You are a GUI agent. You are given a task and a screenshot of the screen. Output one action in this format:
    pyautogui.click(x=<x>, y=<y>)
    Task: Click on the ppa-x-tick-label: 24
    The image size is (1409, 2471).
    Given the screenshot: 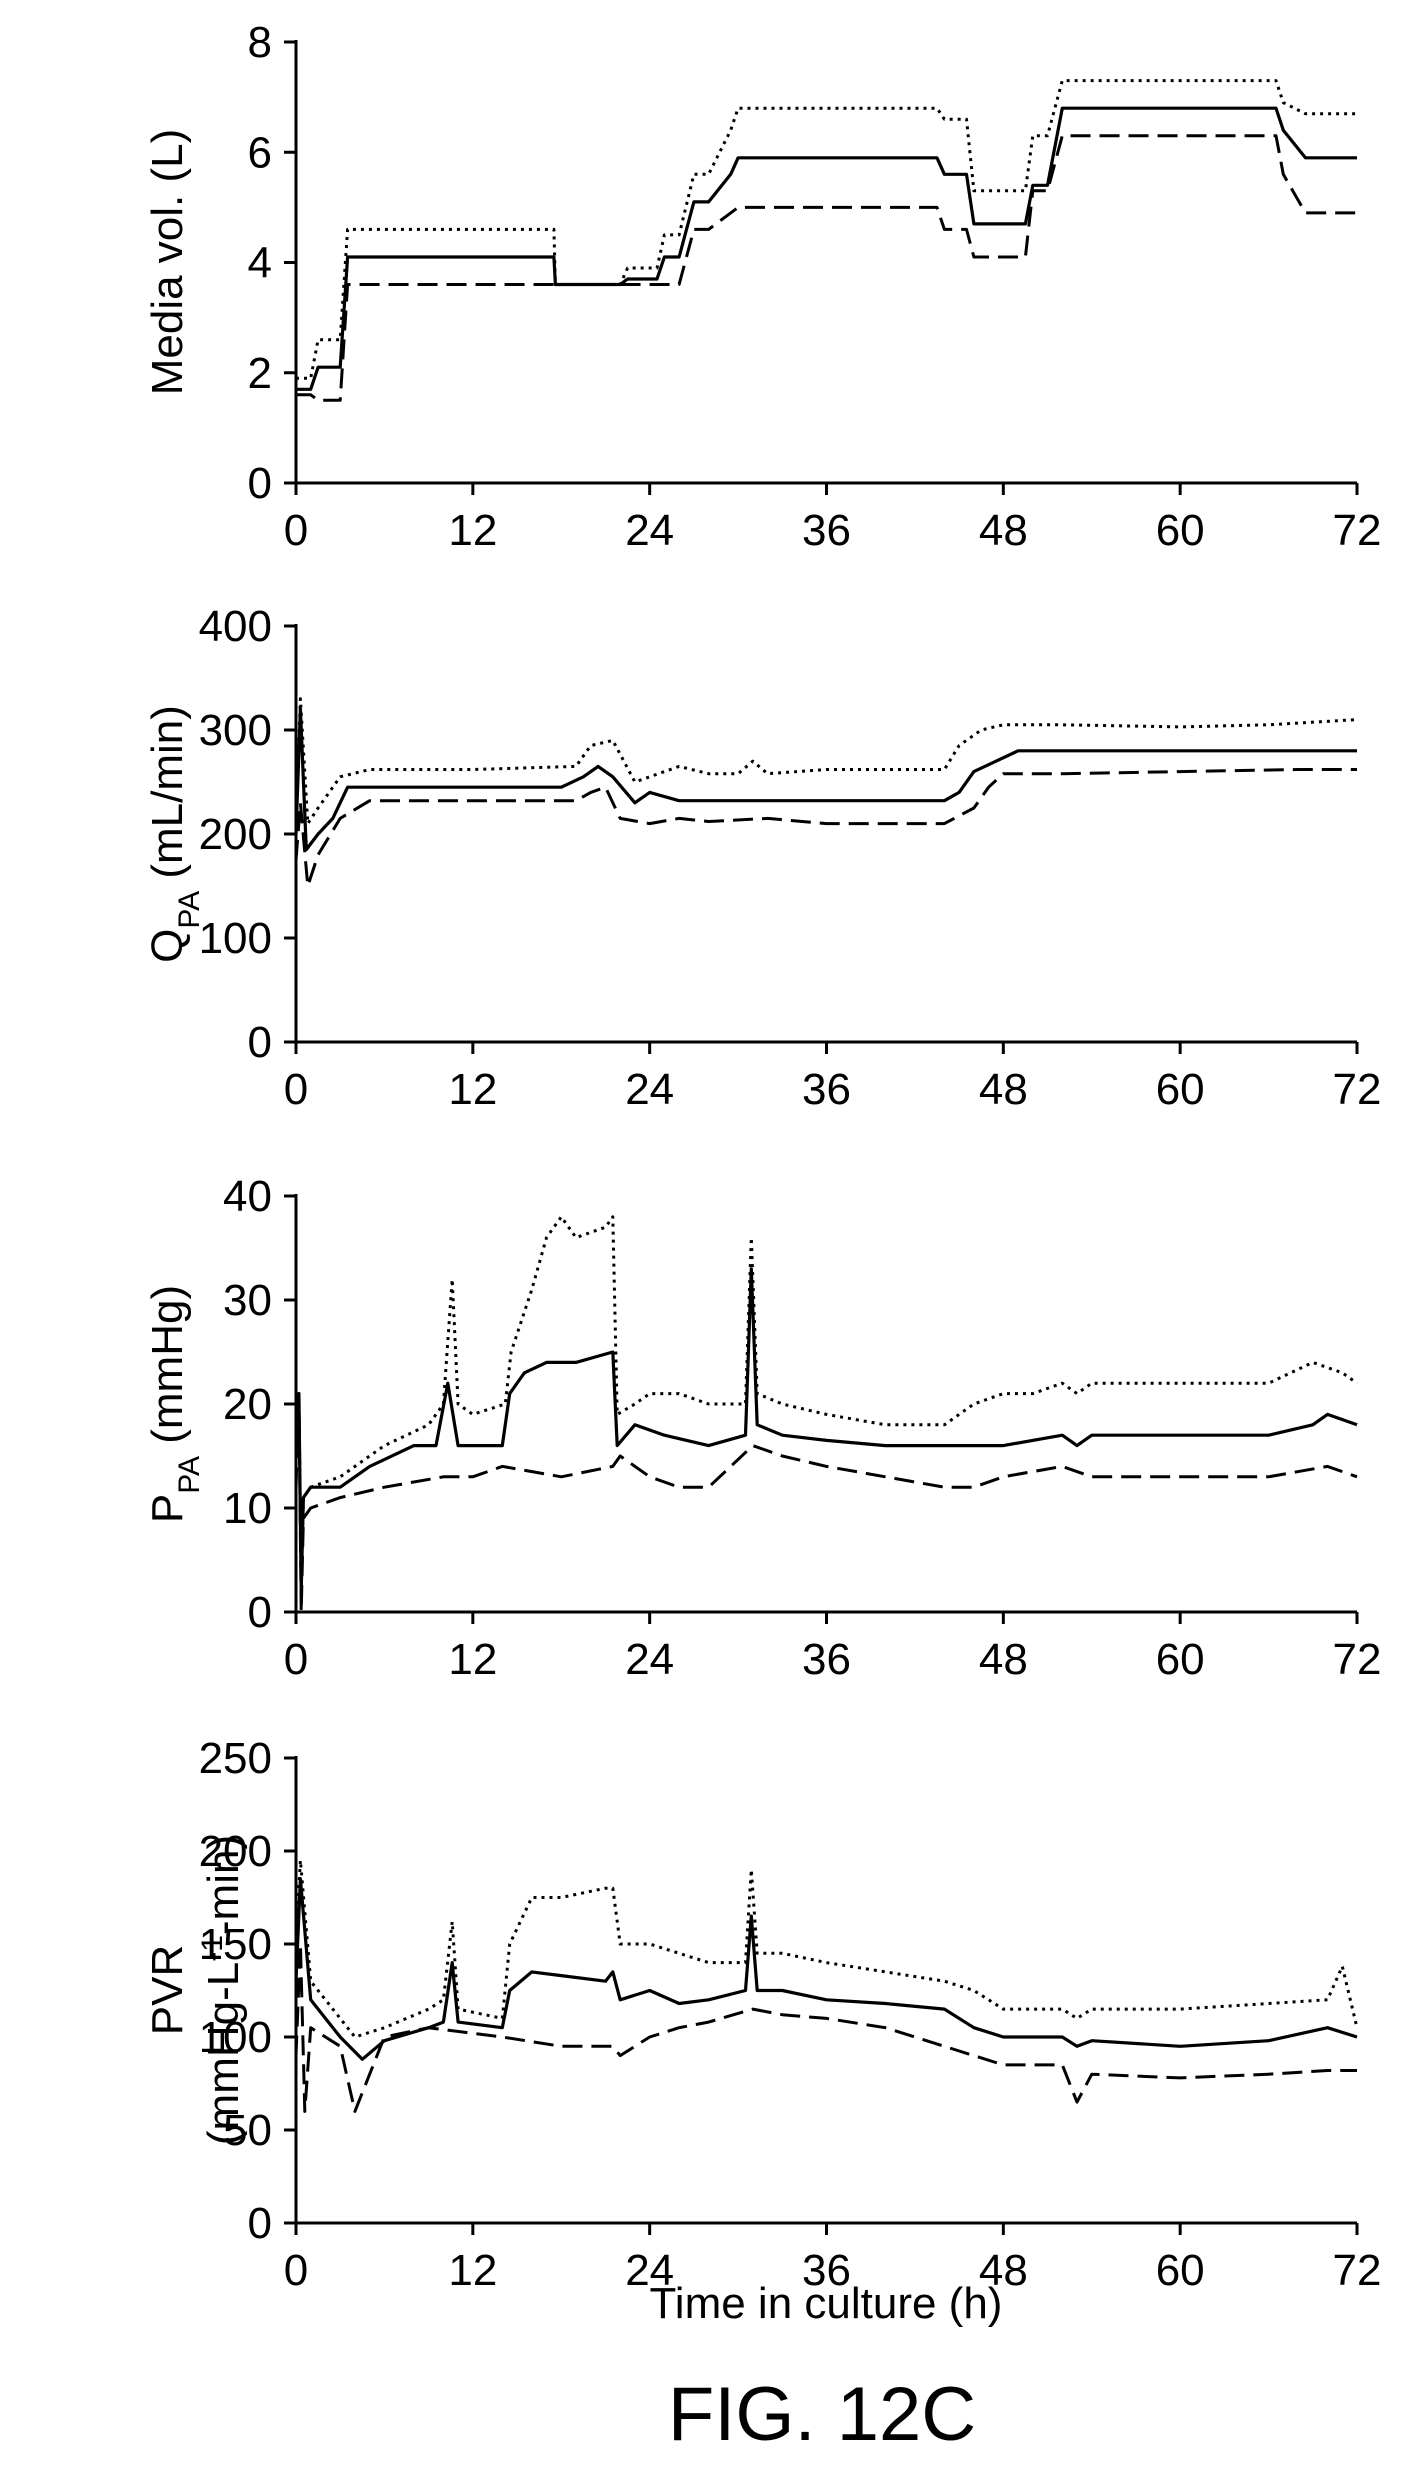 What is the action you would take?
    pyautogui.click(x=649, y=1659)
    